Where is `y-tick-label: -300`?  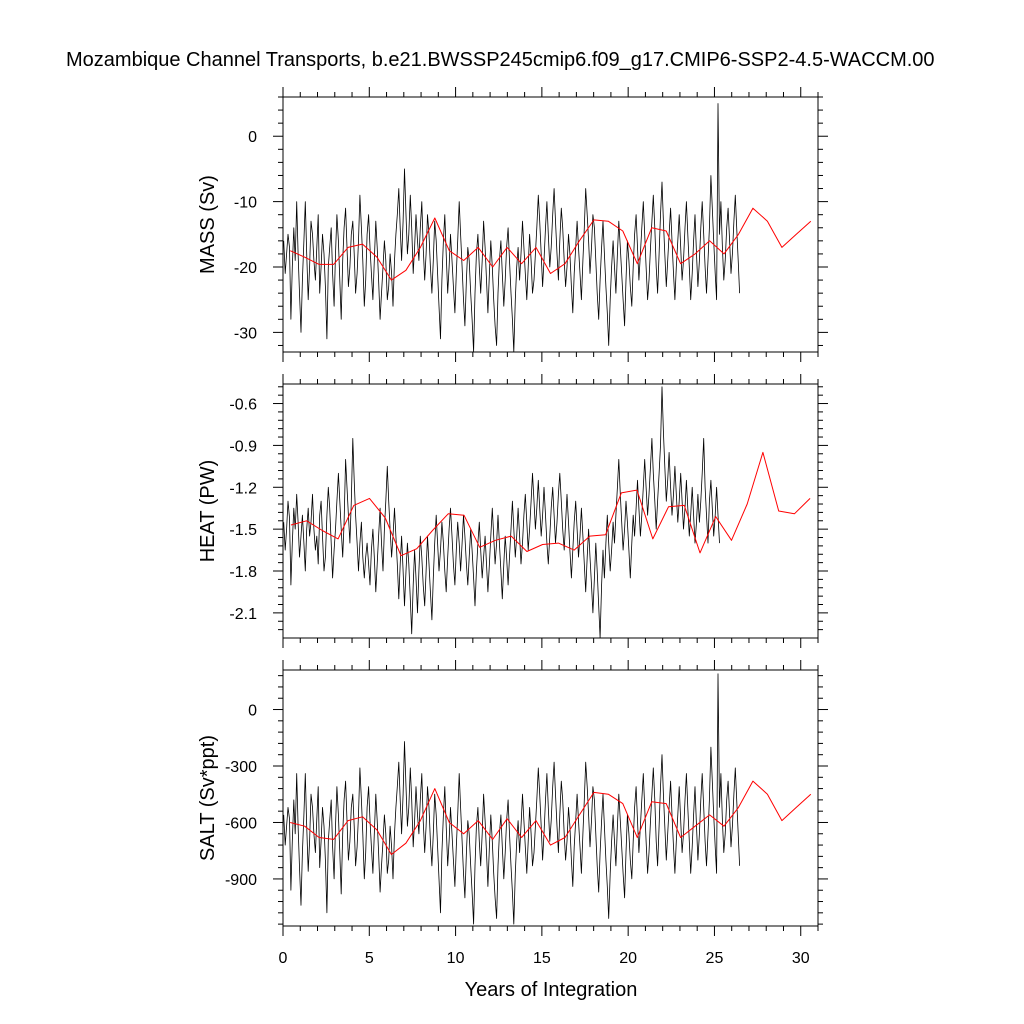
y-tick-label: -300 is located at coordinates (241, 767).